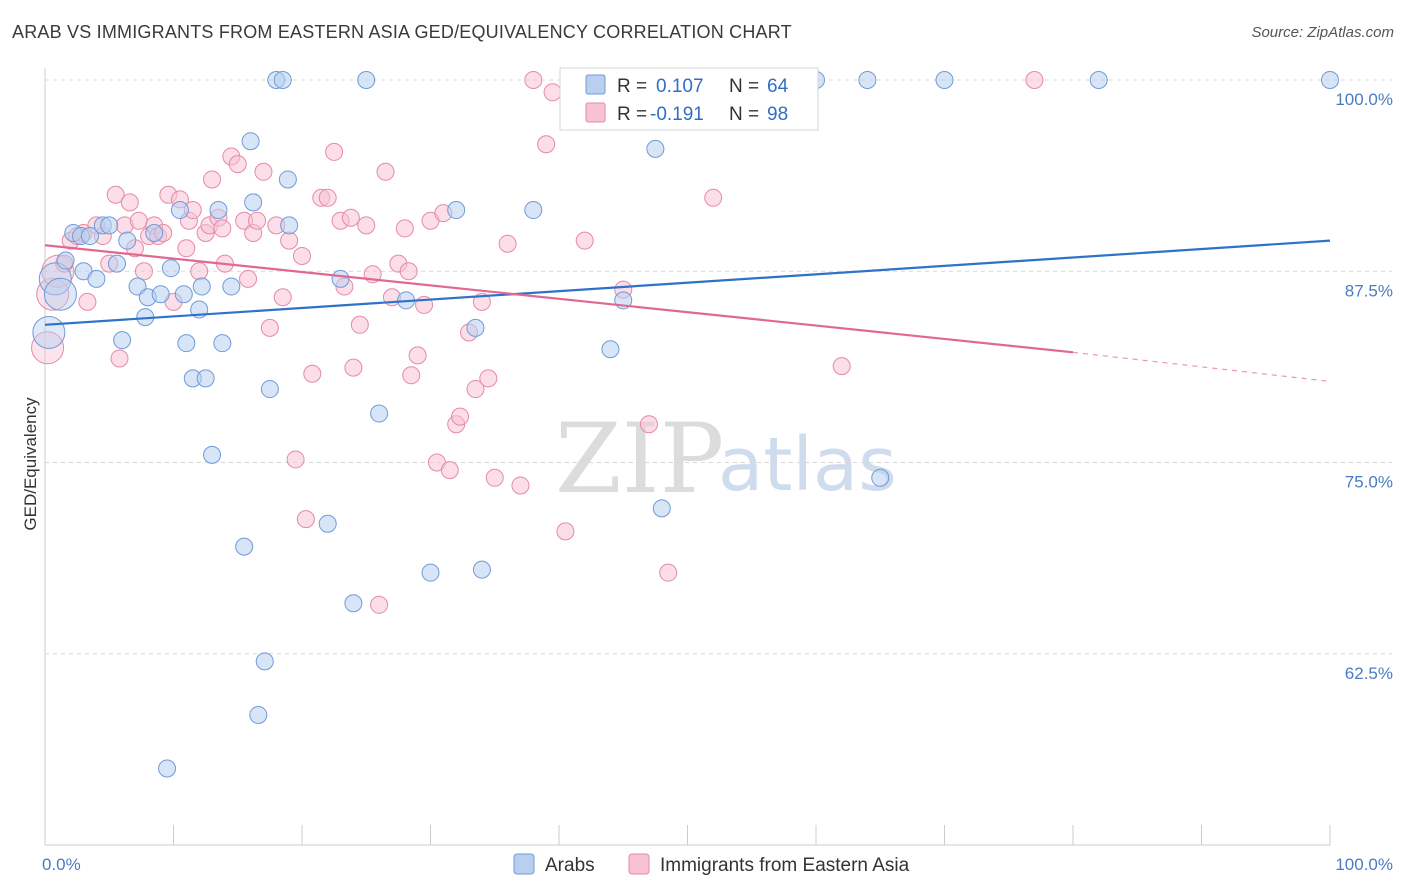  I want to click on bottom-legend-immigrants: Immigrants from Eastern Asia, so click(785, 865).